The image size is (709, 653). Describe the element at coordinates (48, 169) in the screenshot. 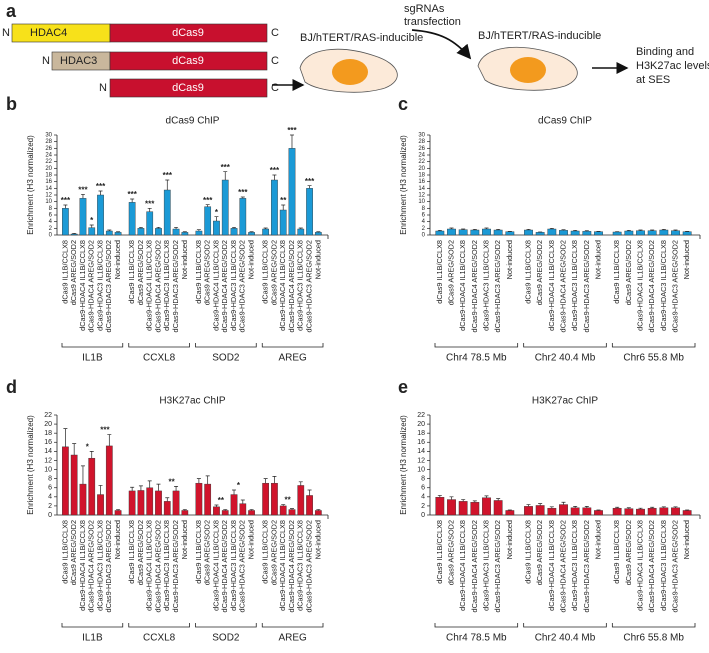

I see `y-tick-label: 20` at that location.